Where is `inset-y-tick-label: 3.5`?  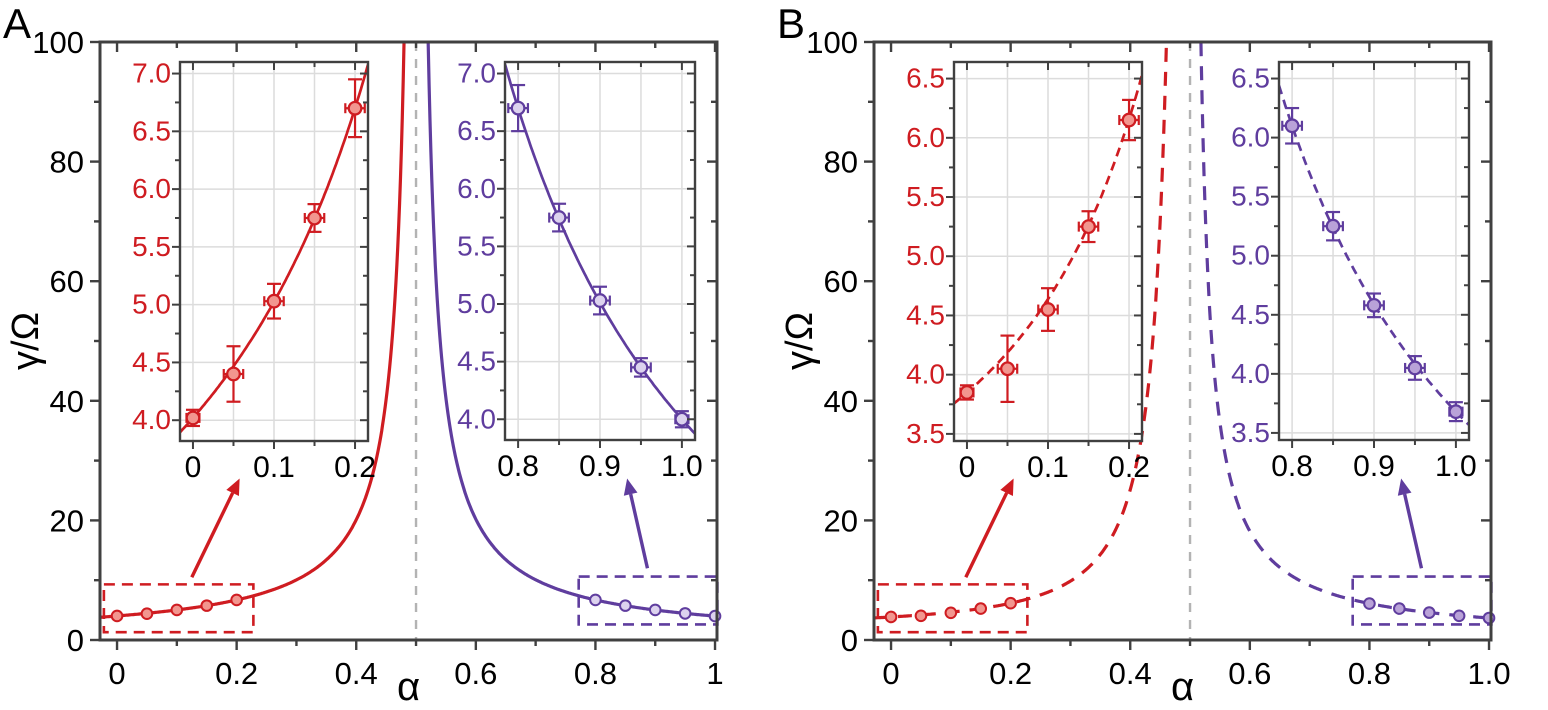
inset-y-tick-label: 3.5 is located at coordinates (925, 433).